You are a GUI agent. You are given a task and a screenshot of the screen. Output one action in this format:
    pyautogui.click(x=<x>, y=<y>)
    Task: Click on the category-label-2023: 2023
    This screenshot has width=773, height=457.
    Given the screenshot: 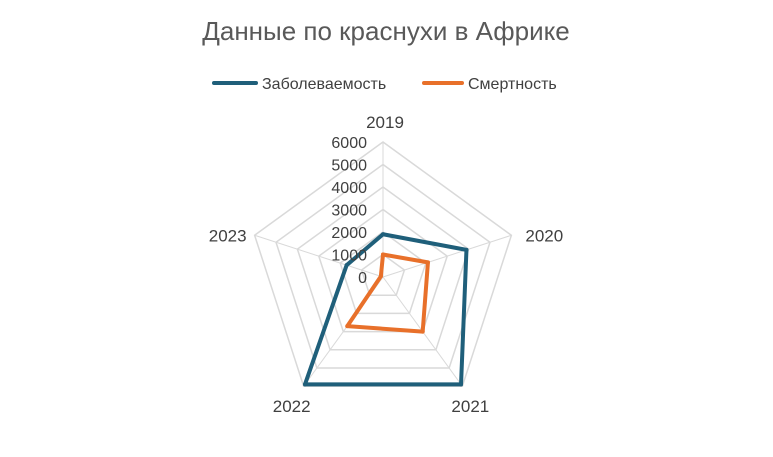 What is the action you would take?
    pyautogui.click(x=228, y=235)
    